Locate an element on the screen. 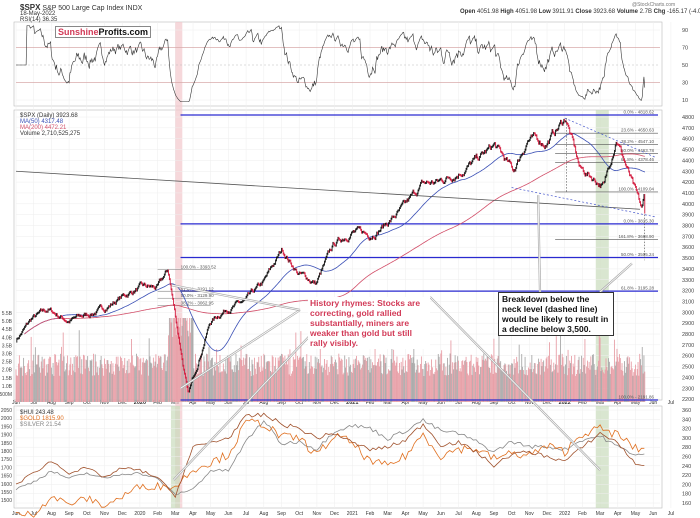  ohlc-key: Volume is located at coordinates (628, 12).